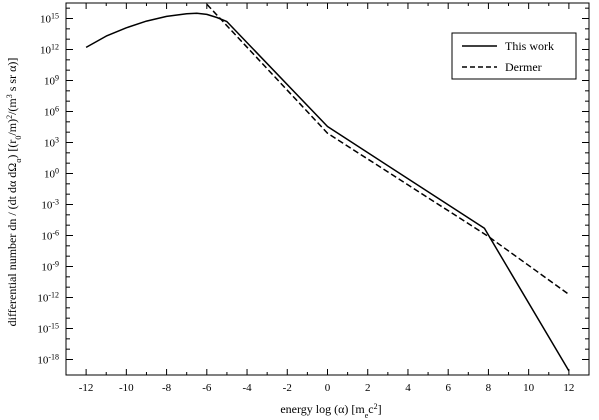 Image resolution: width=599 pixels, height=420 pixels. Describe the element at coordinates (48, 297) in the screenshot. I see `y-tick-label: 10⁻¹²` at that location.